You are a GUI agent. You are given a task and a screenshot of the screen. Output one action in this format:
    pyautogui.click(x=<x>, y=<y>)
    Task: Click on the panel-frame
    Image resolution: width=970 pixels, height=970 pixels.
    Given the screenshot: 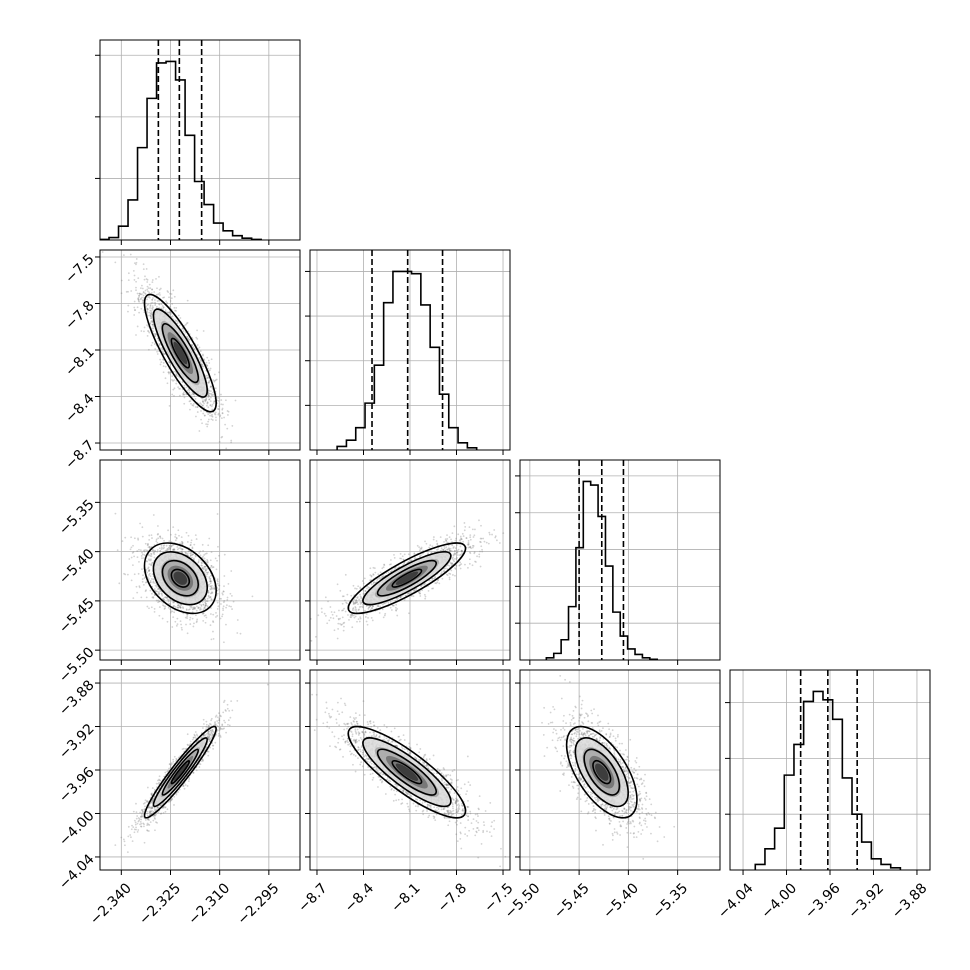 What is the action you would take?
    pyautogui.click(x=200, y=350)
    